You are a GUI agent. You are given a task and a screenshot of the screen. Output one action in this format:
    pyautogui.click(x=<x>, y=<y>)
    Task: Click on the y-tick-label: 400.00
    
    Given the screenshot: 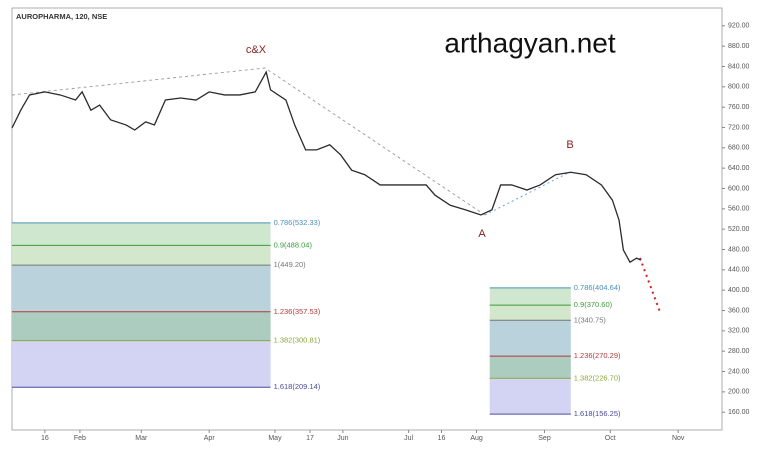 What is the action you would take?
    pyautogui.click(x=739, y=290)
    